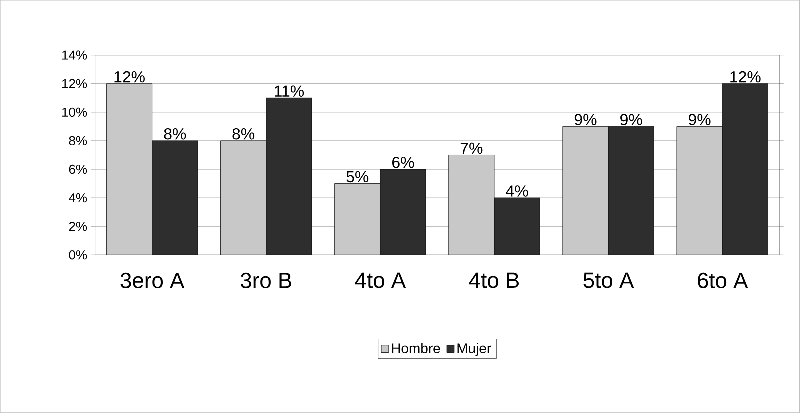 This screenshot has width=800, height=413. What do you see at coordinates (152, 280) in the screenshot?
I see `x-tick-label: 3ero A` at bounding box center [152, 280].